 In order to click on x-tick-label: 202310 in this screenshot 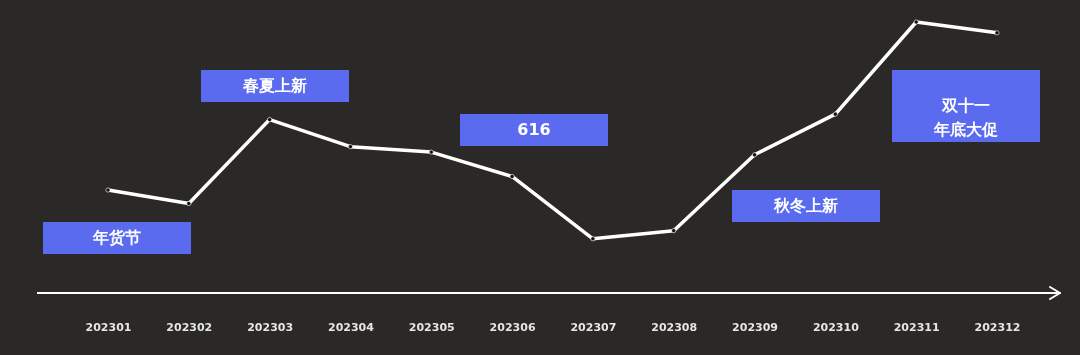, I will do `click(836, 327)`.